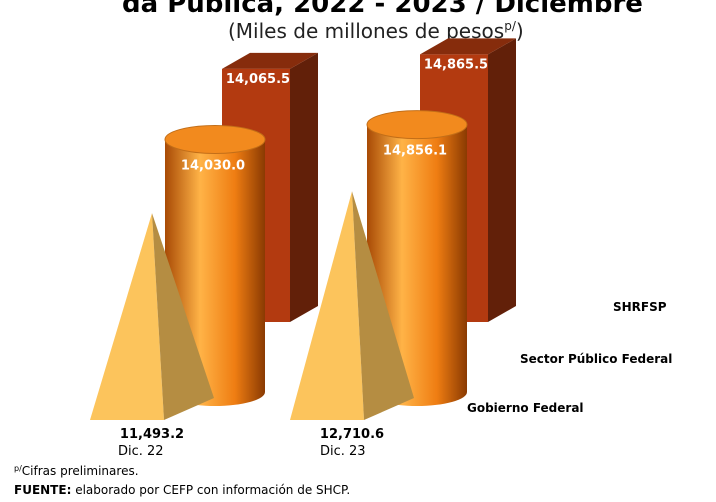 The width and height of the screenshot is (716, 502). Describe the element at coordinates (258, 79) in the screenshot. I see `value-label: 14,065.5` at that location.